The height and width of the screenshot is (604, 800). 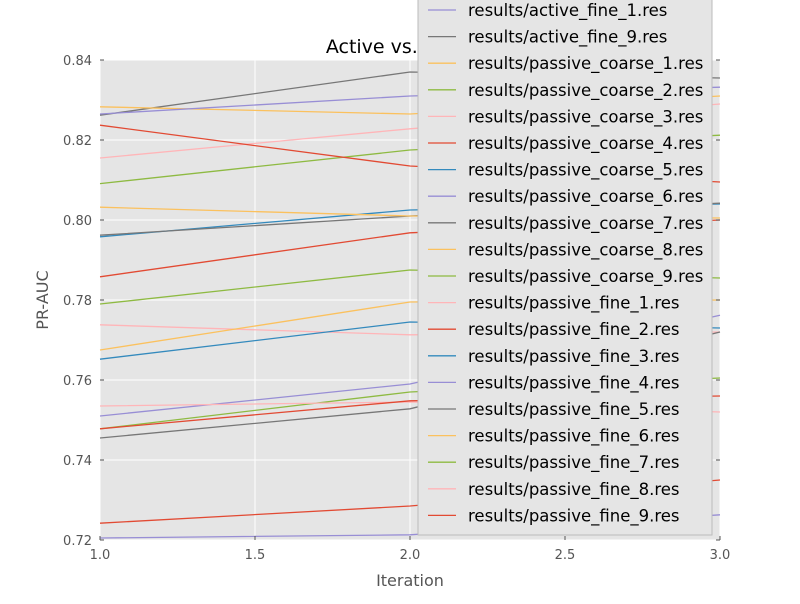 I want to click on legend-entry: results/passive_coarse_5.res, so click(x=585, y=171).